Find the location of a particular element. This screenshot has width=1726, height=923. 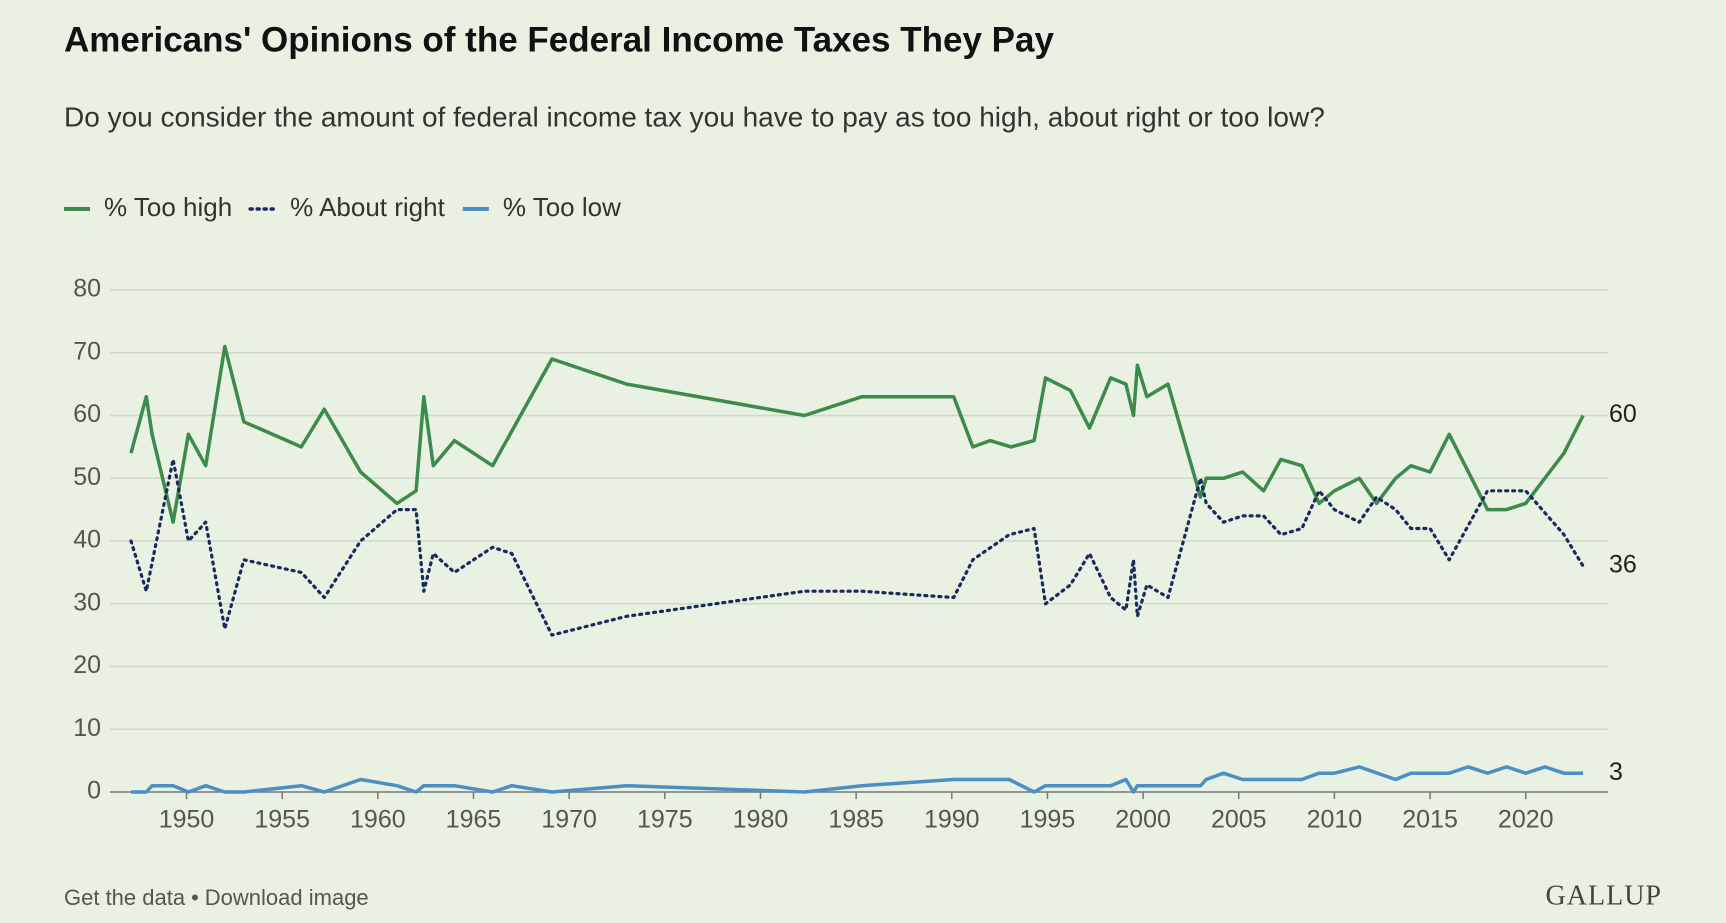

y-tick-label: 10 is located at coordinates (87, 728).